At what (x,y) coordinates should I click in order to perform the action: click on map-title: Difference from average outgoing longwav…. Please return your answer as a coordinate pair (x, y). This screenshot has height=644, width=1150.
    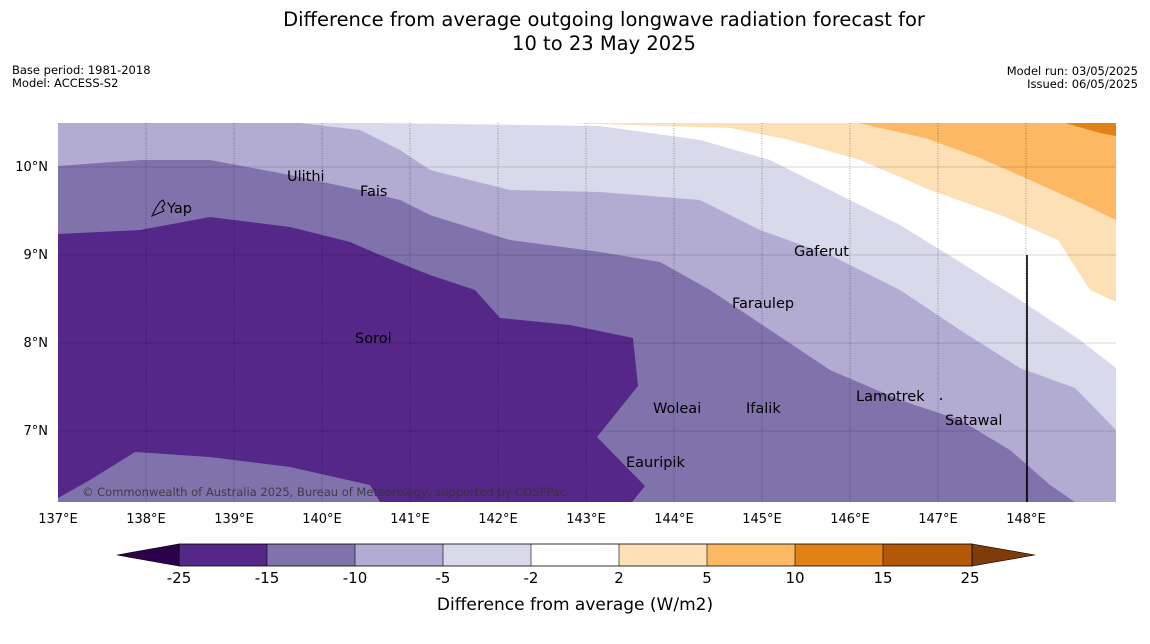
    Looking at the image, I should click on (575, 32).